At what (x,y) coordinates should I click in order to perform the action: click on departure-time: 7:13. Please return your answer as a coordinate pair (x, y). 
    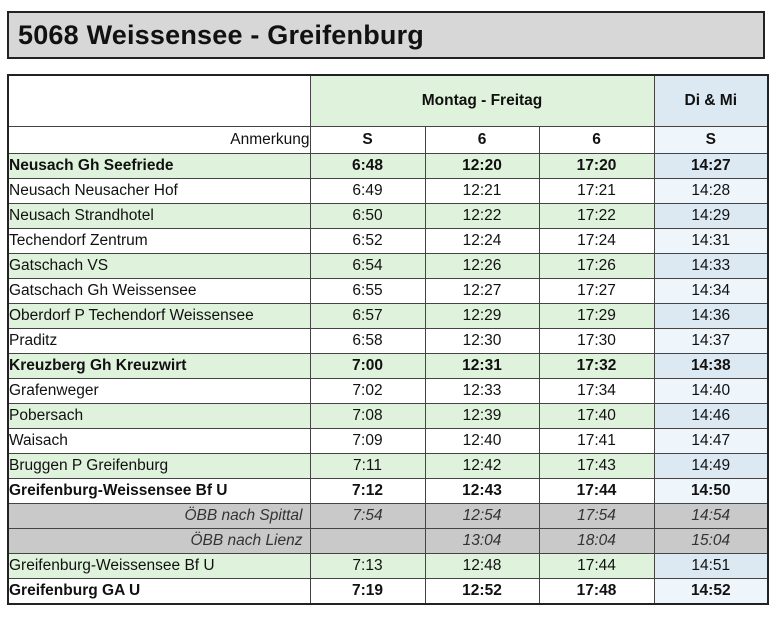
    Looking at the image, I should click on (367, 566).